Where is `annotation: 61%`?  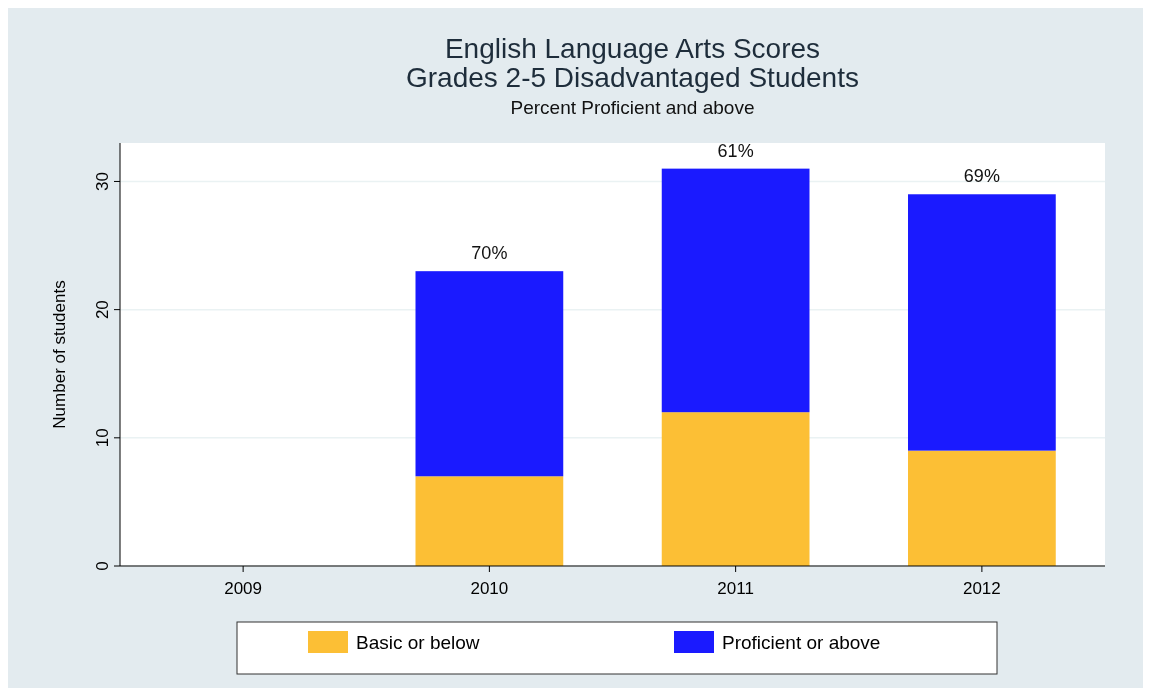 annotation: 61% is located at coordinates (735, 150).